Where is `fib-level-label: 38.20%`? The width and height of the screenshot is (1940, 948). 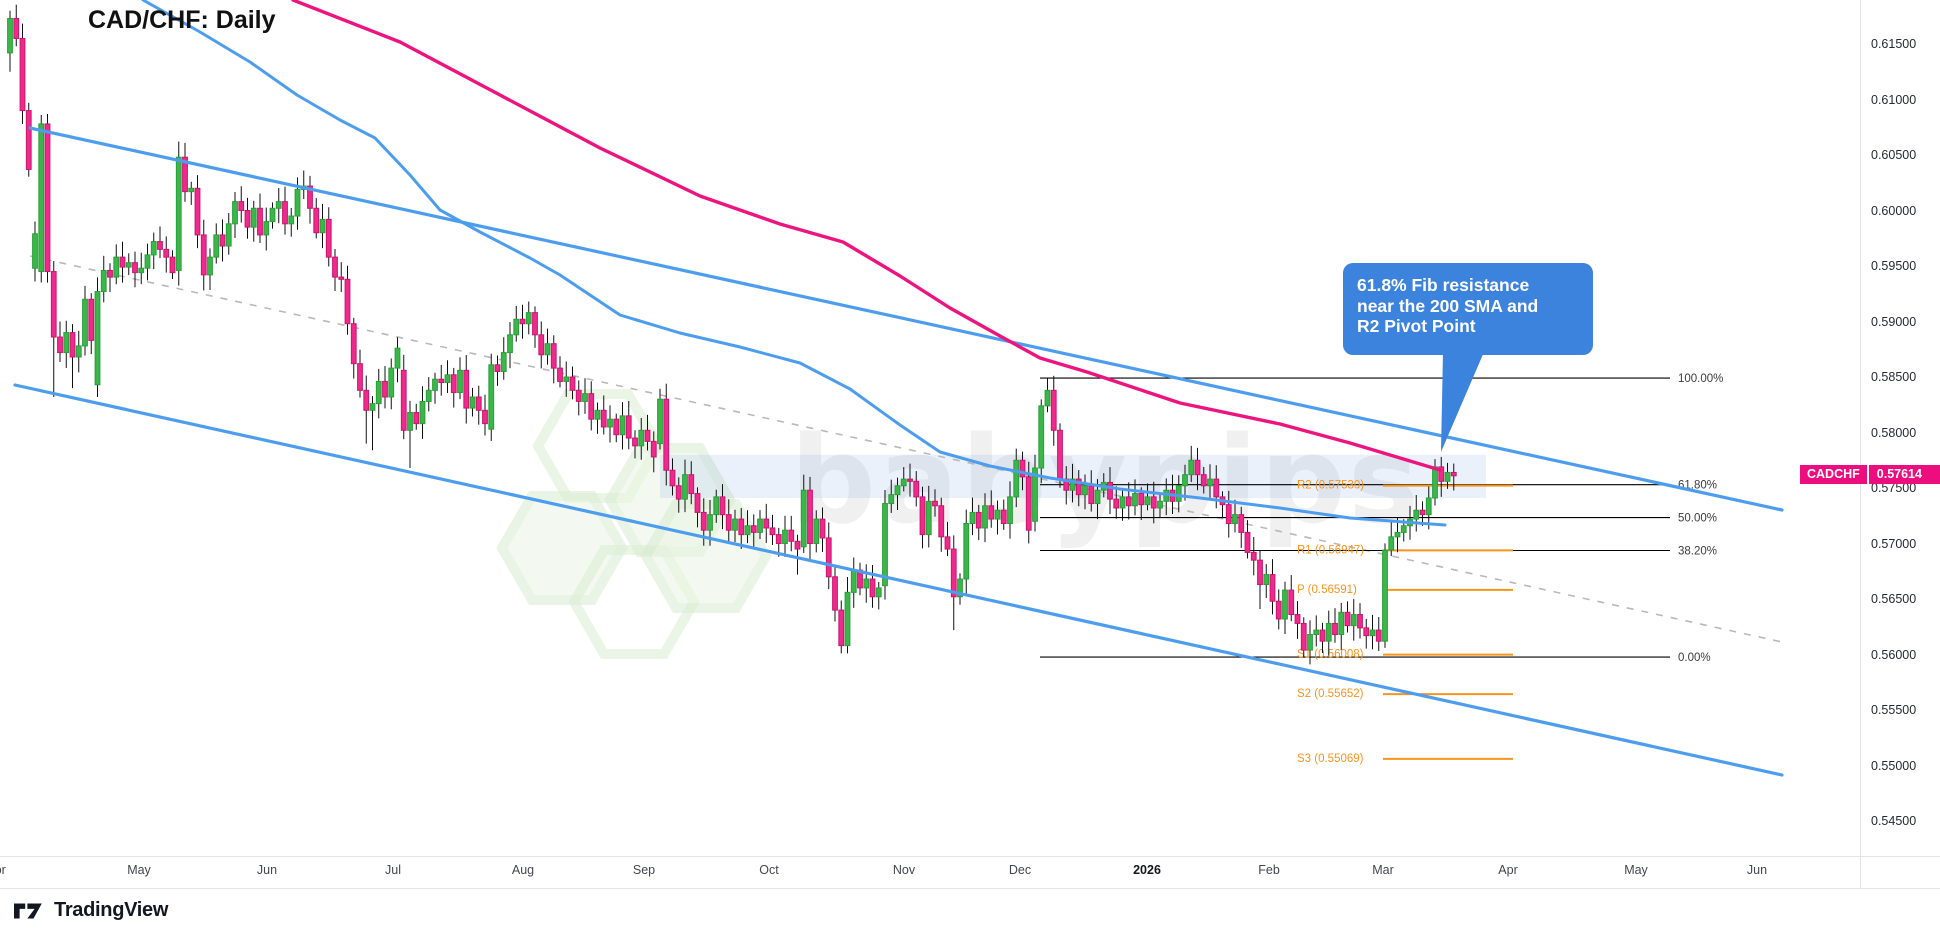 fib-level-label: 38.20% is located at coordinates (1697, 551).